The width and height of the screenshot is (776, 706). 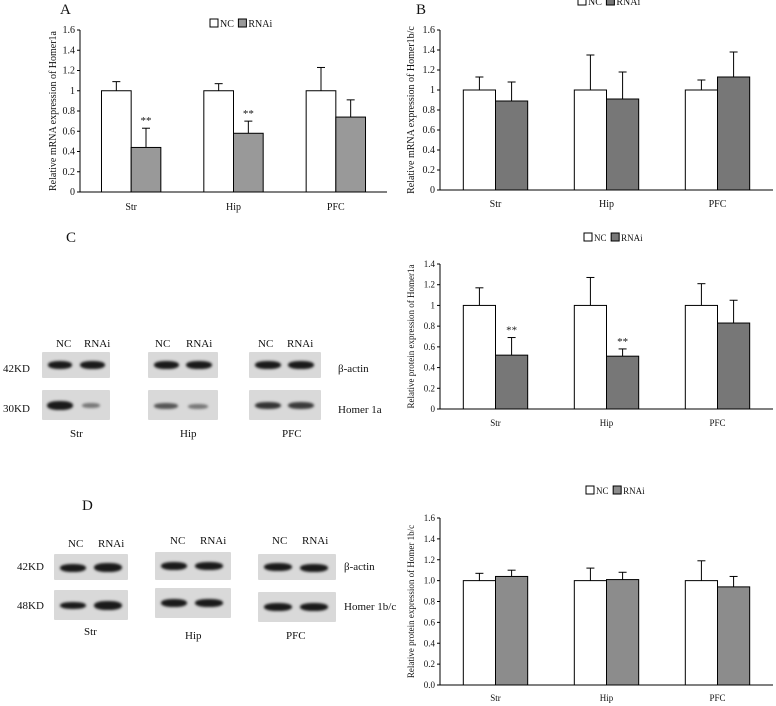 I want to click on blot-strip-hip-homer1bc, so click(x=193, y=603).